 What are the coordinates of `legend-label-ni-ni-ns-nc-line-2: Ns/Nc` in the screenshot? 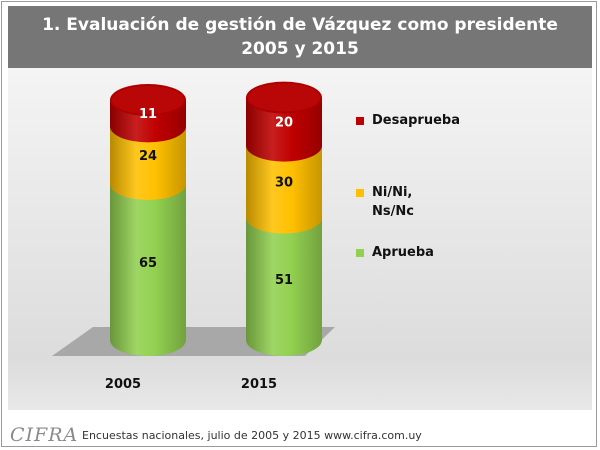 It's located at (393, 211).